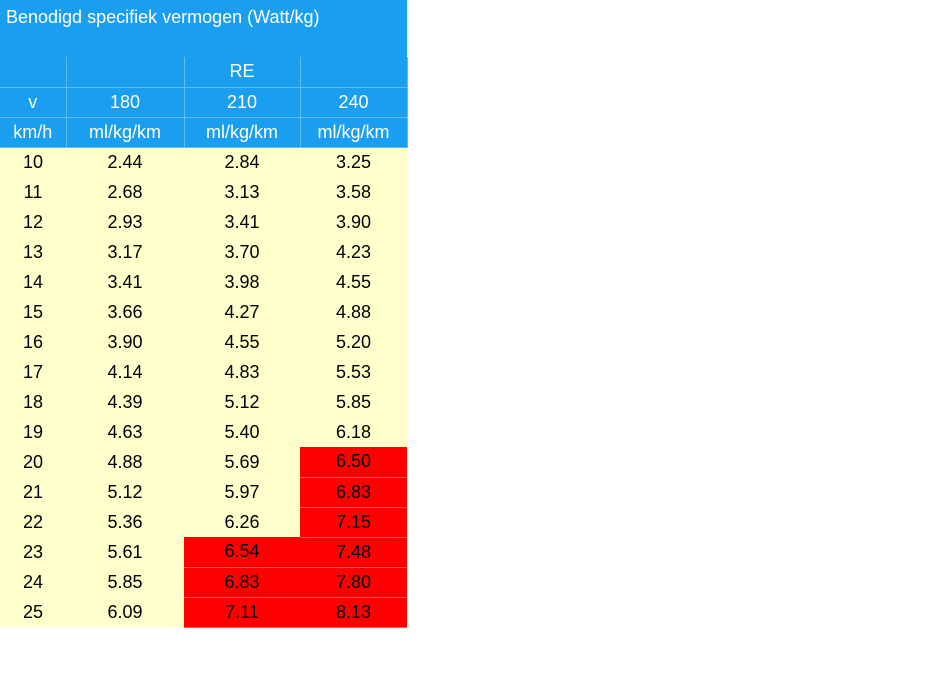 The image size is (945, 678). Describe the element at coordinates (125, 372) in the screenshot. I see `value-cell-180: 4.14` at that location.